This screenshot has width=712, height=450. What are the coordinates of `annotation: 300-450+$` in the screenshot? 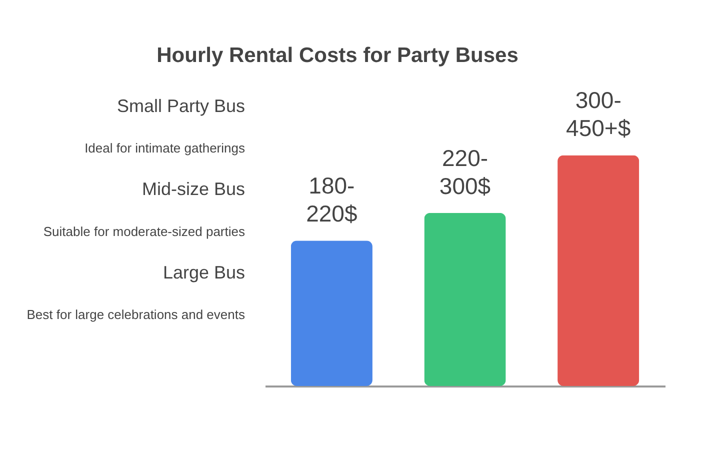 It's located at (598, 114).